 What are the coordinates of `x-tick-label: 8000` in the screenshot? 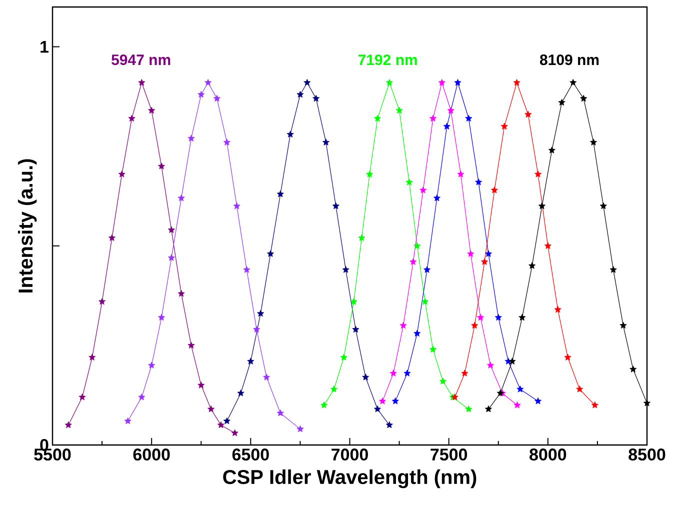 It's located at (548, 454).